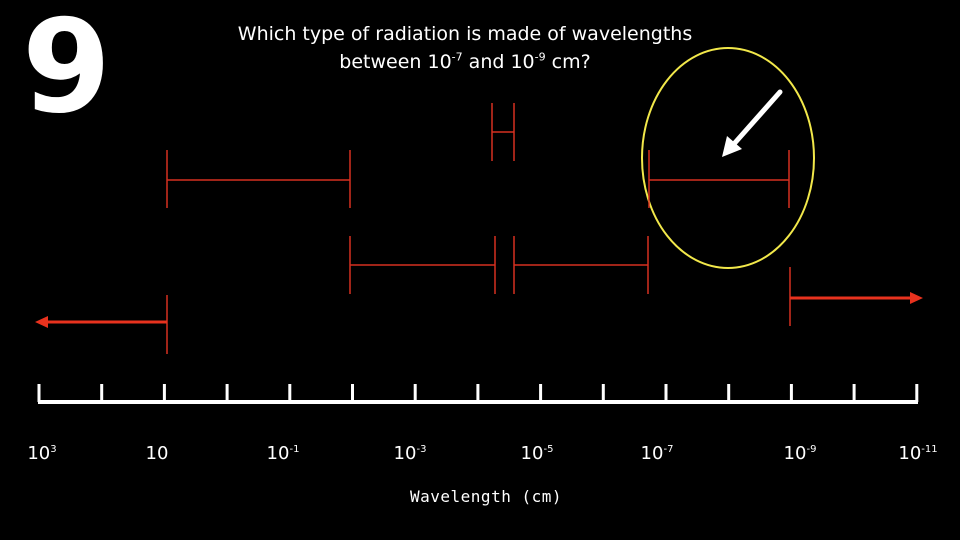 This screenshot has height=540, width=960. Describe the element at coordinates (657, 453) in the screenshot. I see `axis-tick-label: 10⁻⁷` at that location.